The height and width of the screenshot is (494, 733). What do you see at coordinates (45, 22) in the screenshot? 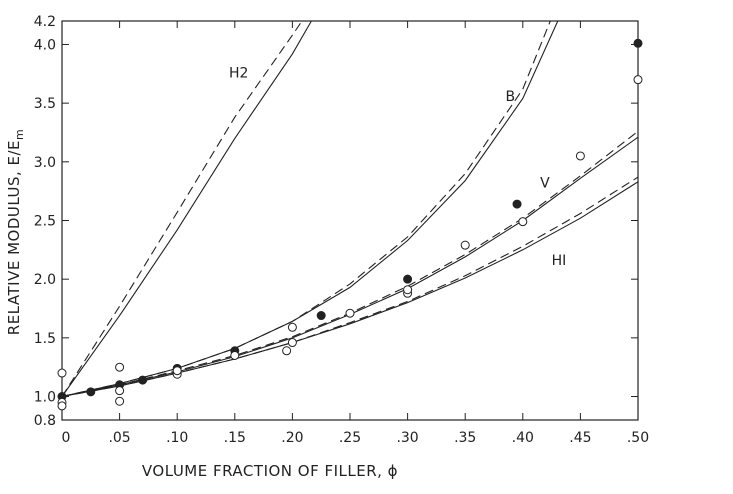
I see `y-tick-label: 4.2` at bounding box center [45, 22].